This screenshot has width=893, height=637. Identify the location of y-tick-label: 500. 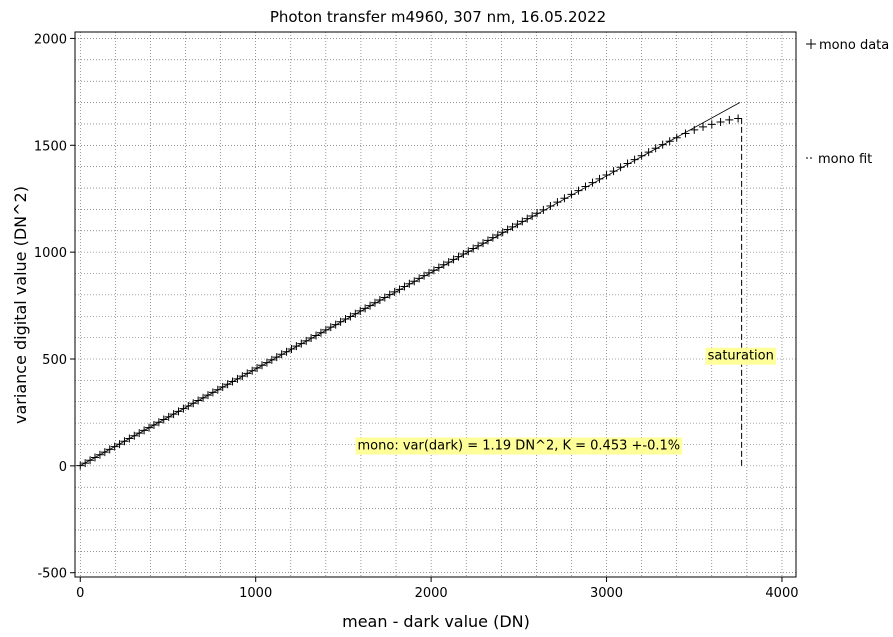
(54, 360).